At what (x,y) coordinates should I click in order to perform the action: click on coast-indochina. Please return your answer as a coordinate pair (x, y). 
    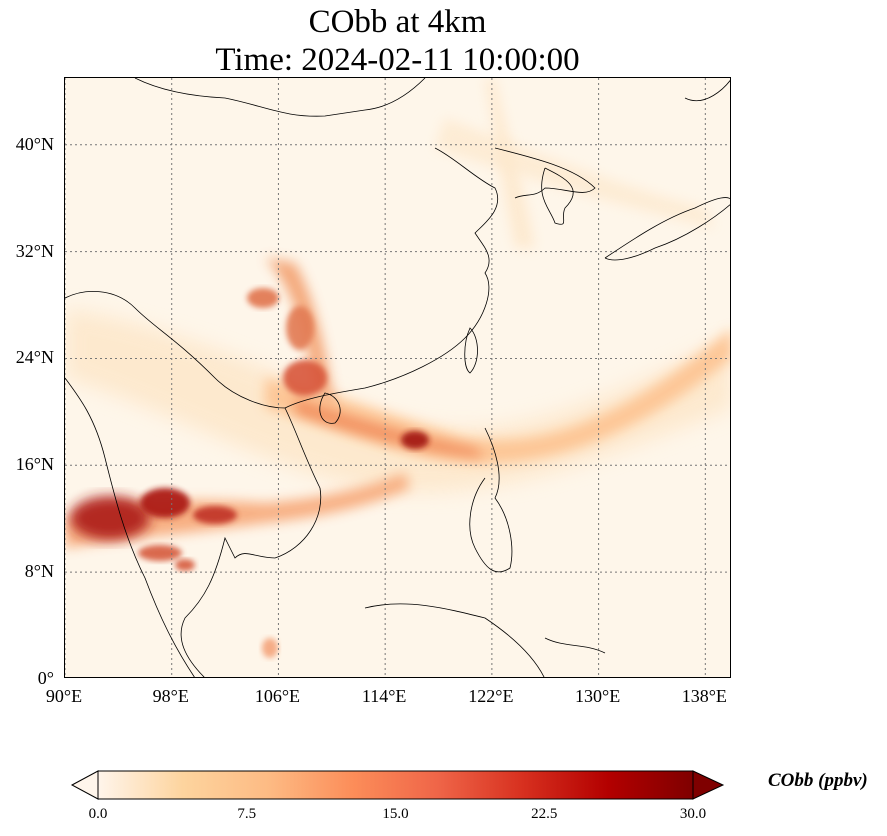
    Looking at the image, I should click on (193, 484).